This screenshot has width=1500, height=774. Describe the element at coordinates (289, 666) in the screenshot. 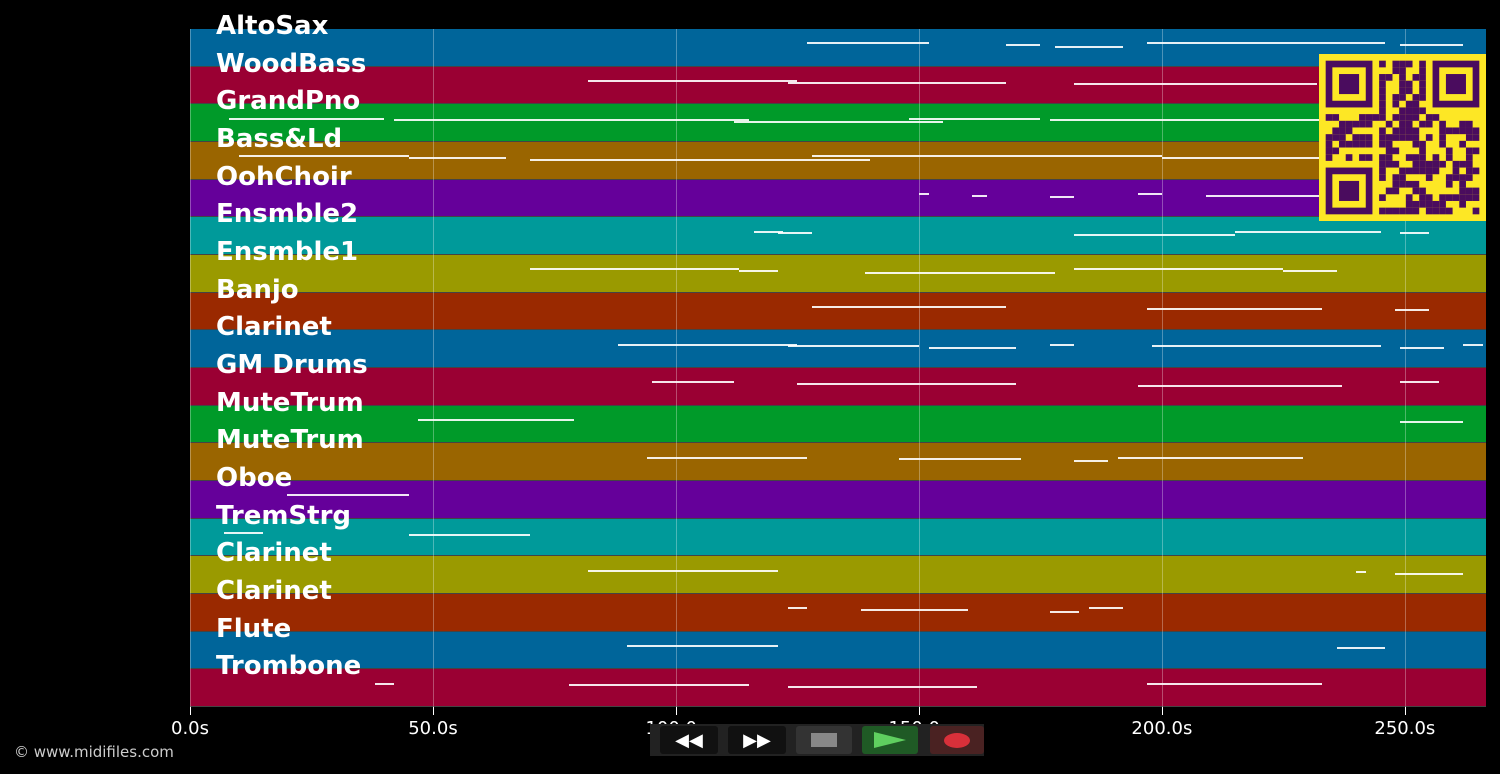

I see `track-label: Trombone` at that location.